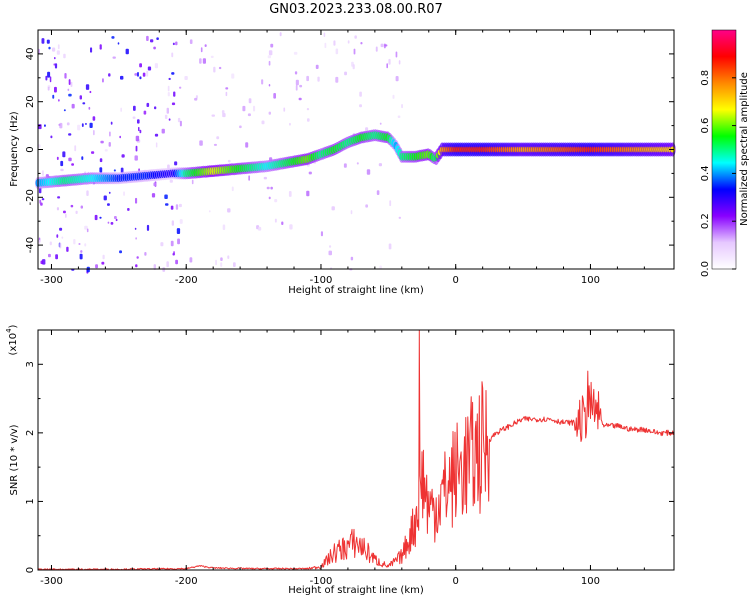  I want to click on y-tick-label: -20, so click(30, 197).